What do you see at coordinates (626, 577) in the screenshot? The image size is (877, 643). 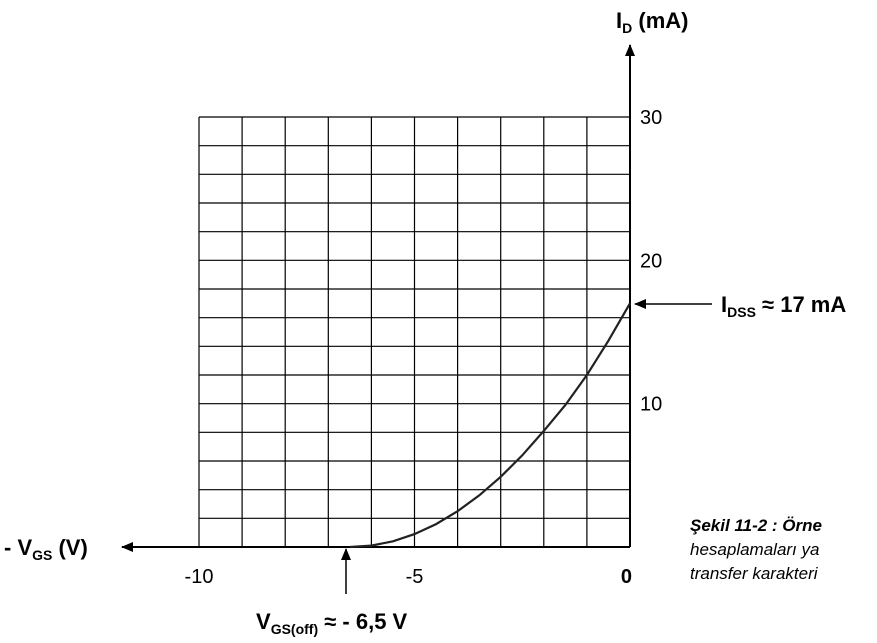 I see `x-tick-label: 0` at bounding box center [626, 577].